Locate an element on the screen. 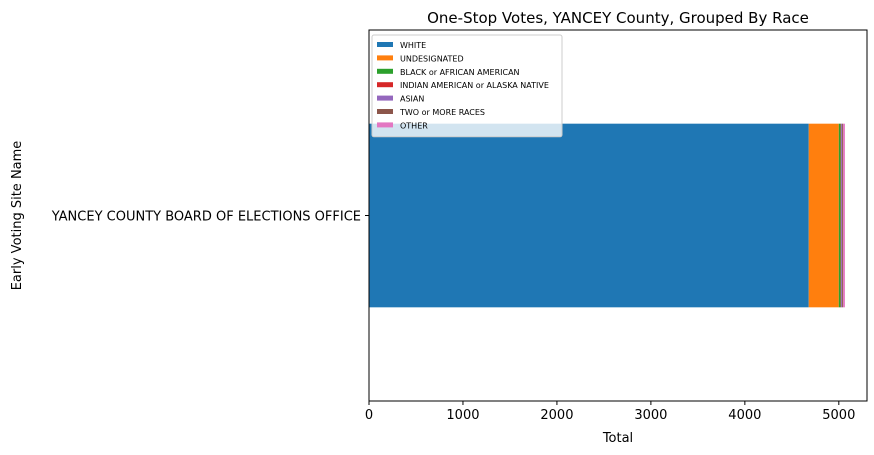  x-tick-label: 1000 is located at coordinates (462, 415).